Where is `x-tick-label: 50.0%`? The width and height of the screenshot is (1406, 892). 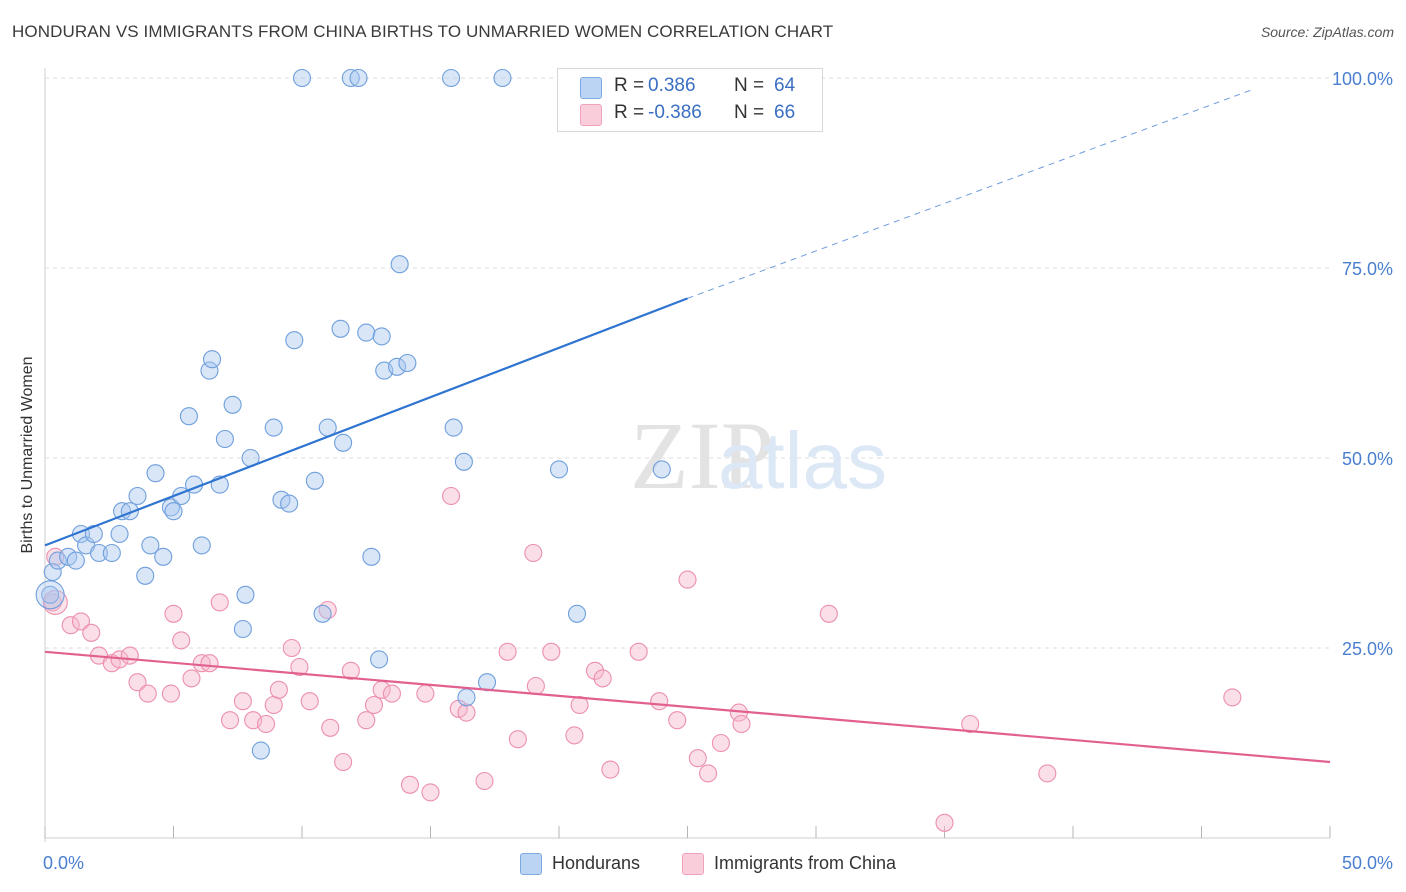 x-tick-label: 50.0% is located at coordinates (1367, 863).